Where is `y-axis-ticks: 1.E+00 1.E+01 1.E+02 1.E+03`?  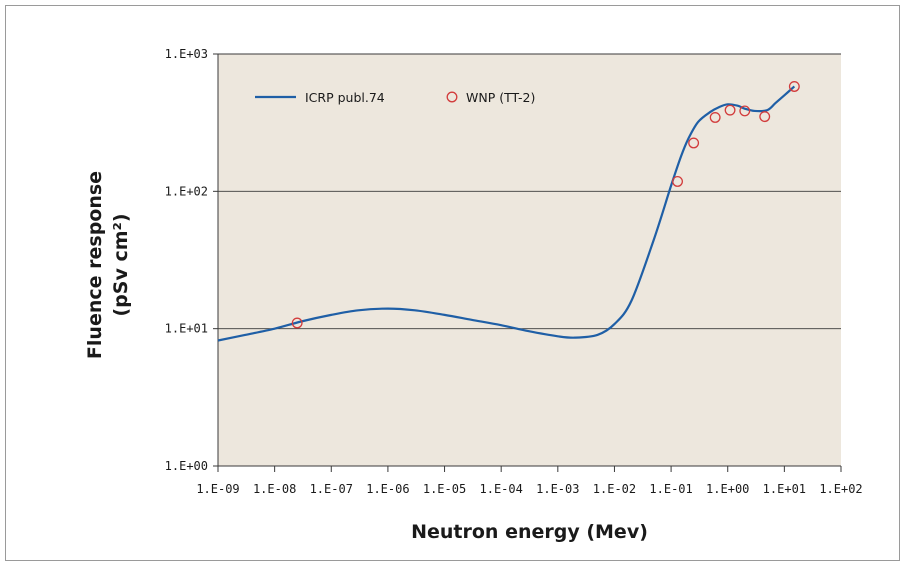 y-axis-ticks: 1.E+00 1.E+01 1.E+02 1.E+03 is located at coordinates (191, 260).